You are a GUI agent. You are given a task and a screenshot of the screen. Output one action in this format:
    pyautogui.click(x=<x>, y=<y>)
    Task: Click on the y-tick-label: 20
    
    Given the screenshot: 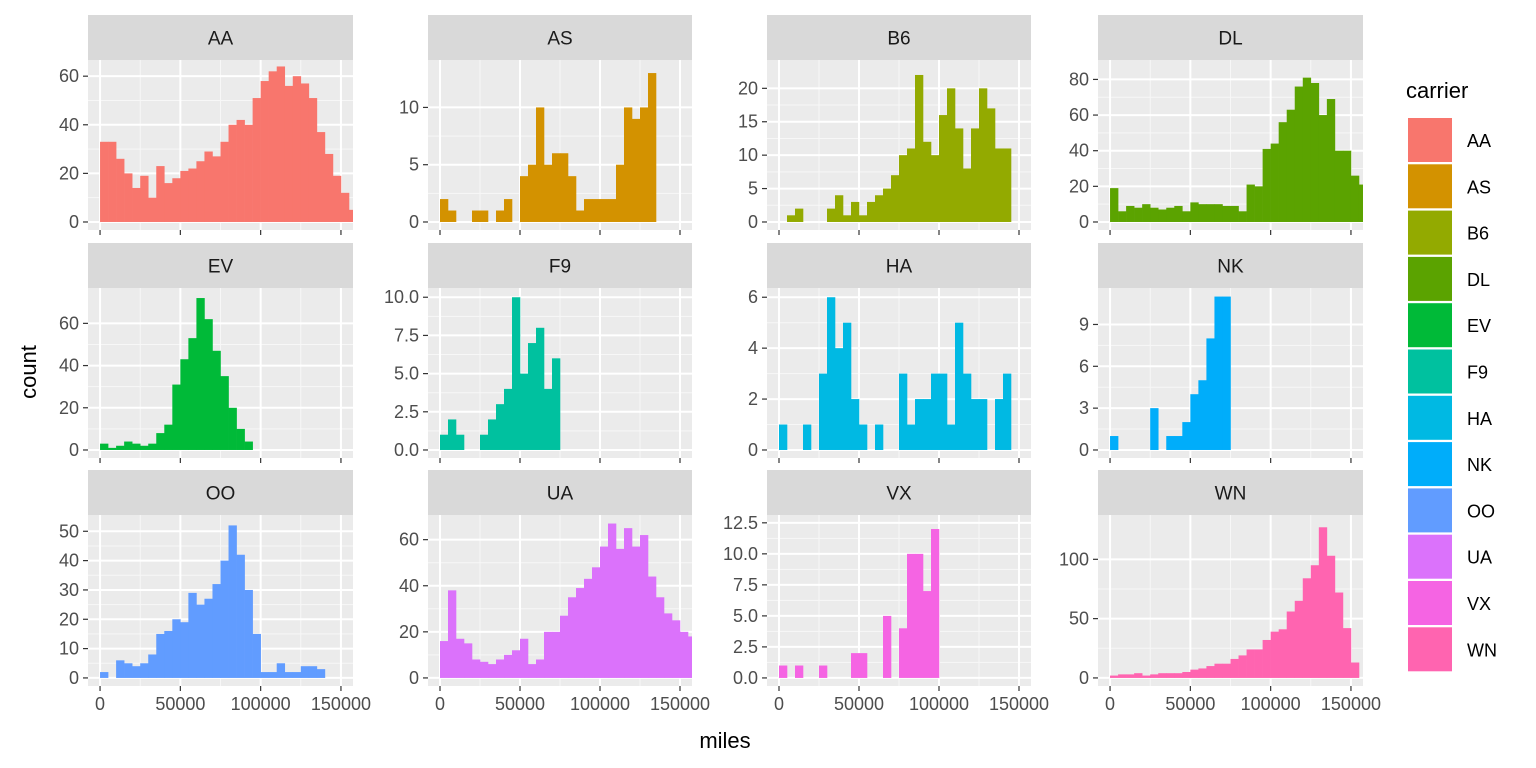 What is the action you would take?
    pyautogui.click(x=69, y=173)
    